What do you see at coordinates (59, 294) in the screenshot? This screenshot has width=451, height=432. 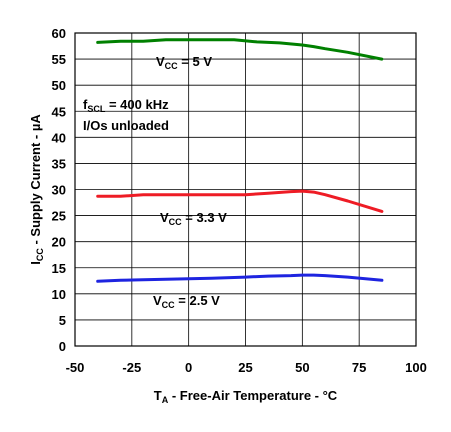 I see `y-tick-label: 10` at bounding box center [59, 294].